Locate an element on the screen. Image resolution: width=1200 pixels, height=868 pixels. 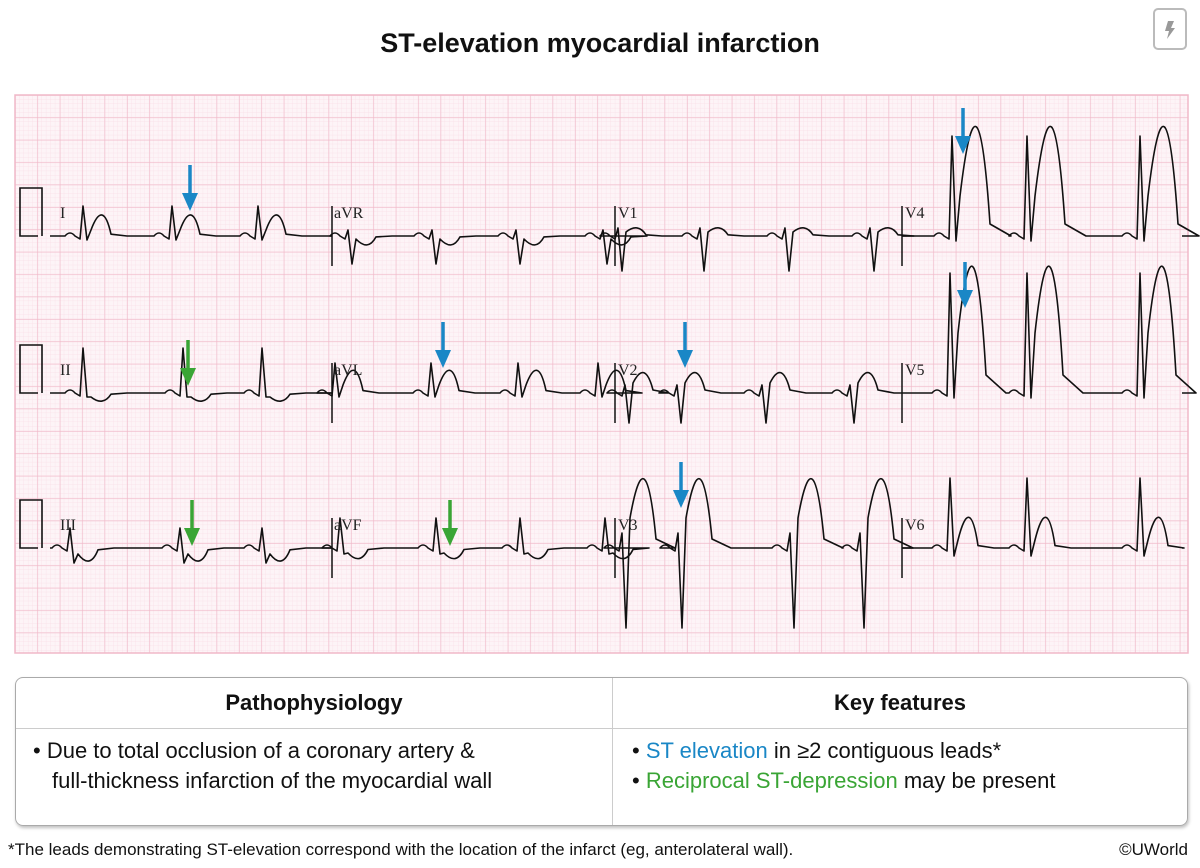
arrow-I is located at coordinates (190, 188).